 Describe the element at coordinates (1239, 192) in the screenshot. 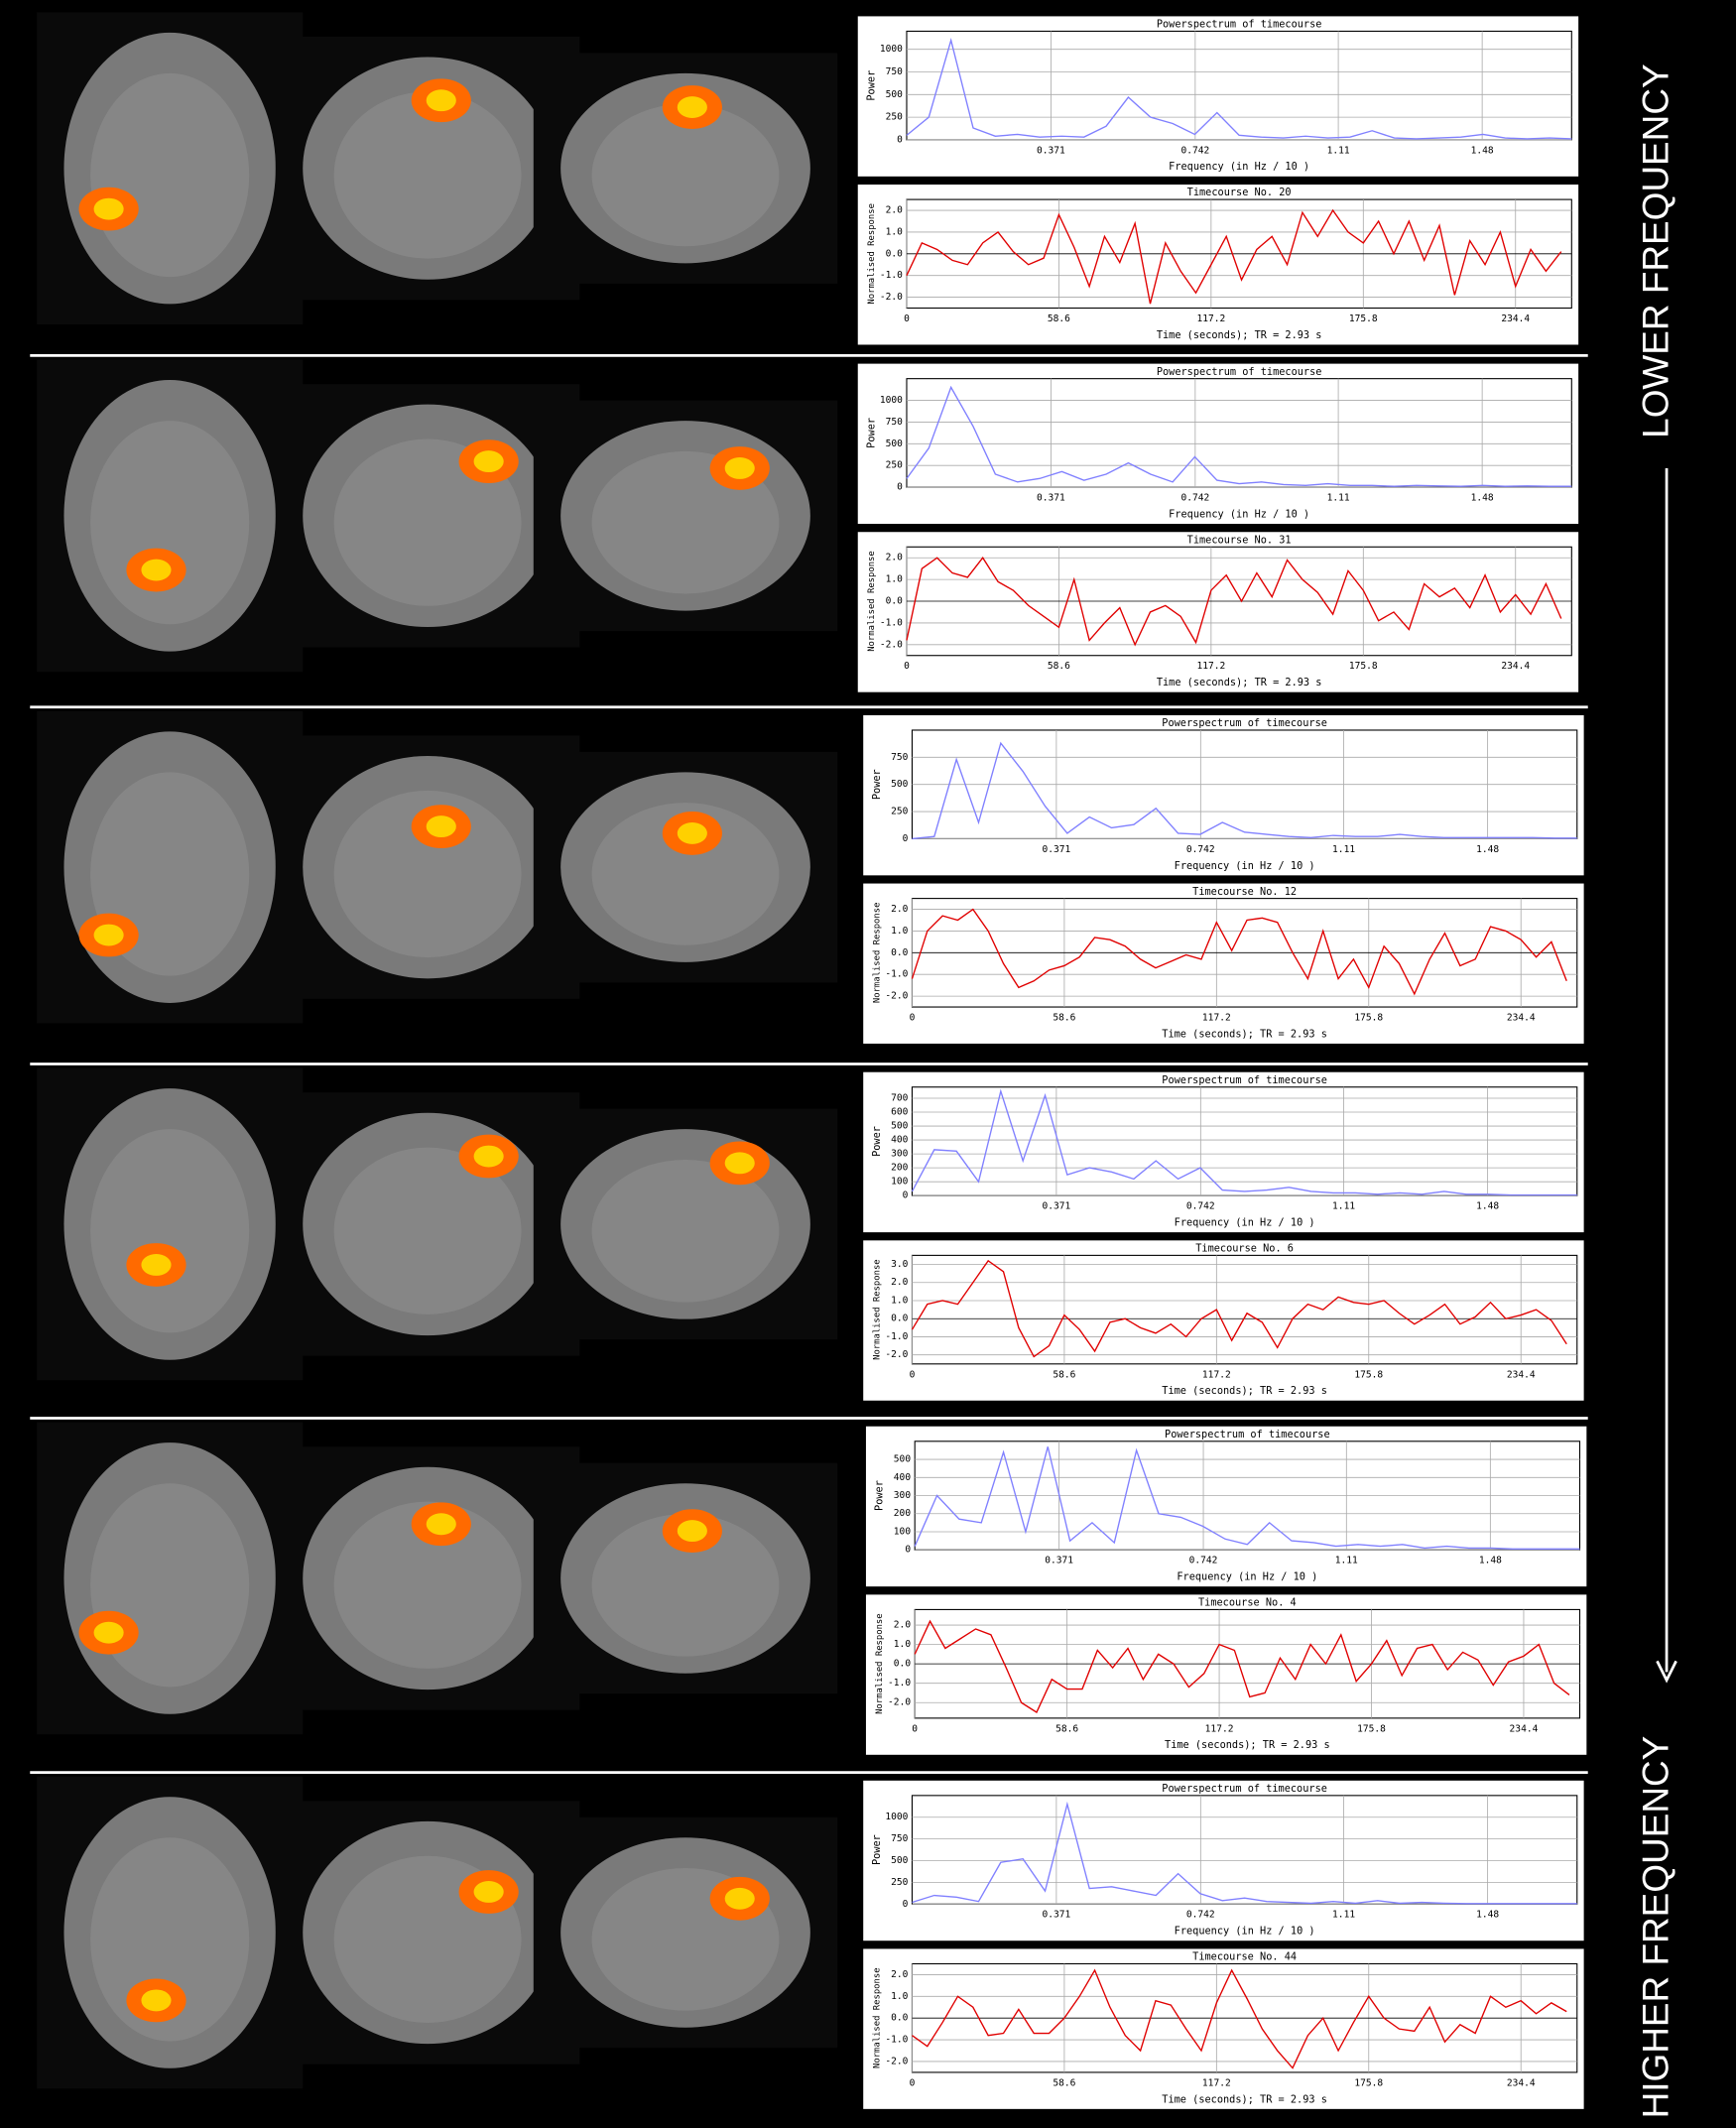

I see `chart-title: Timecourse No. 20` at that location.